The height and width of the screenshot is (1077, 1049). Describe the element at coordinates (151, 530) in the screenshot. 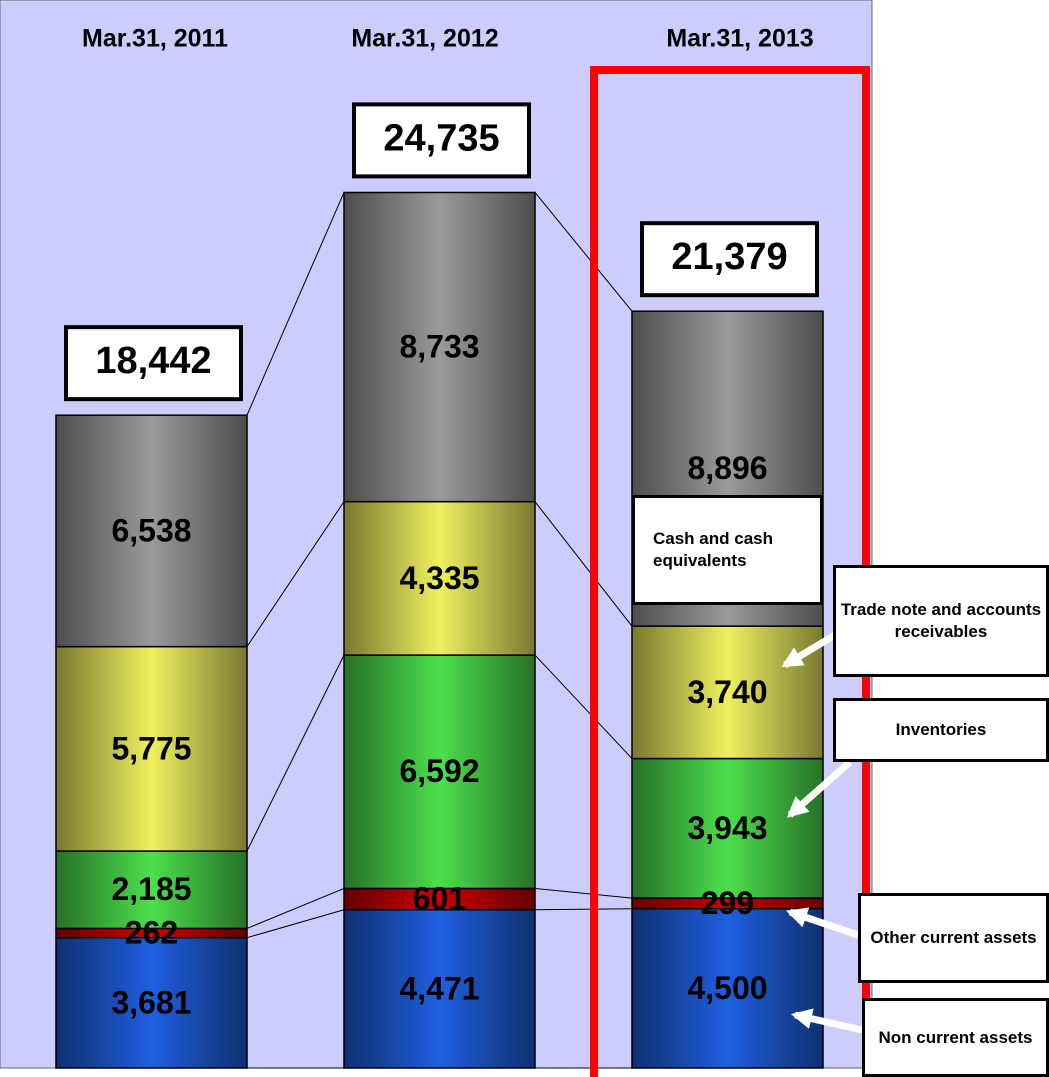

I see `value-label: 6,538` at that location.